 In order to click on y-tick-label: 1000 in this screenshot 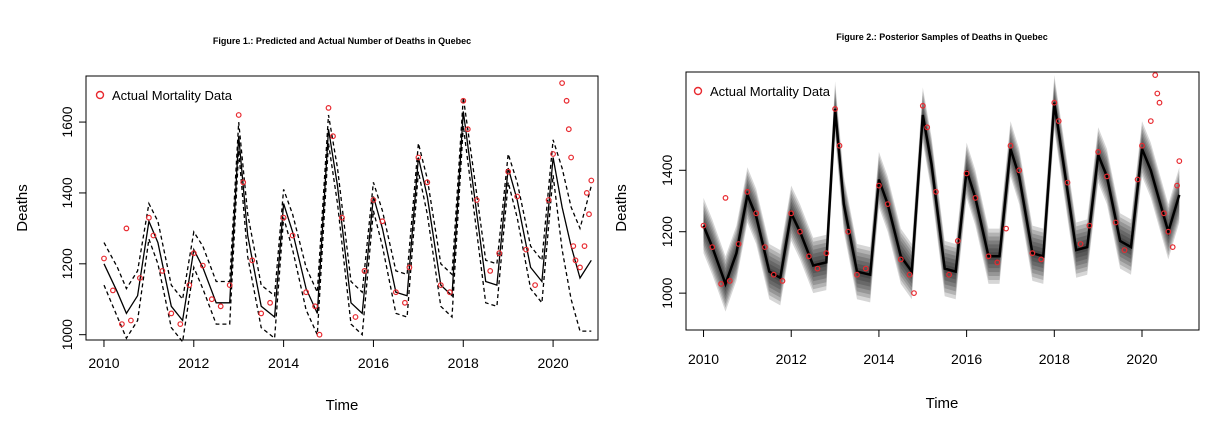, I will do `click(67, 334)`.